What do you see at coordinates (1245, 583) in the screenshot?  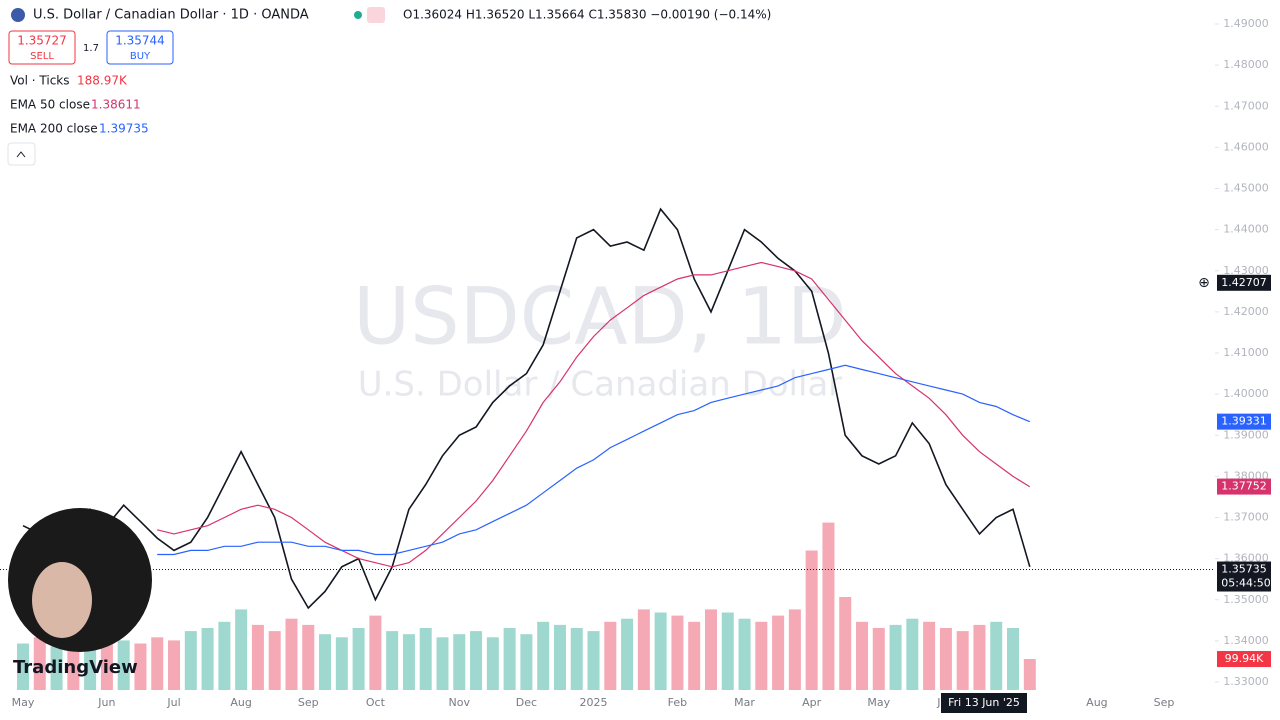 I see `countdown: 05:44:50` at bounding box center [1245, 583].